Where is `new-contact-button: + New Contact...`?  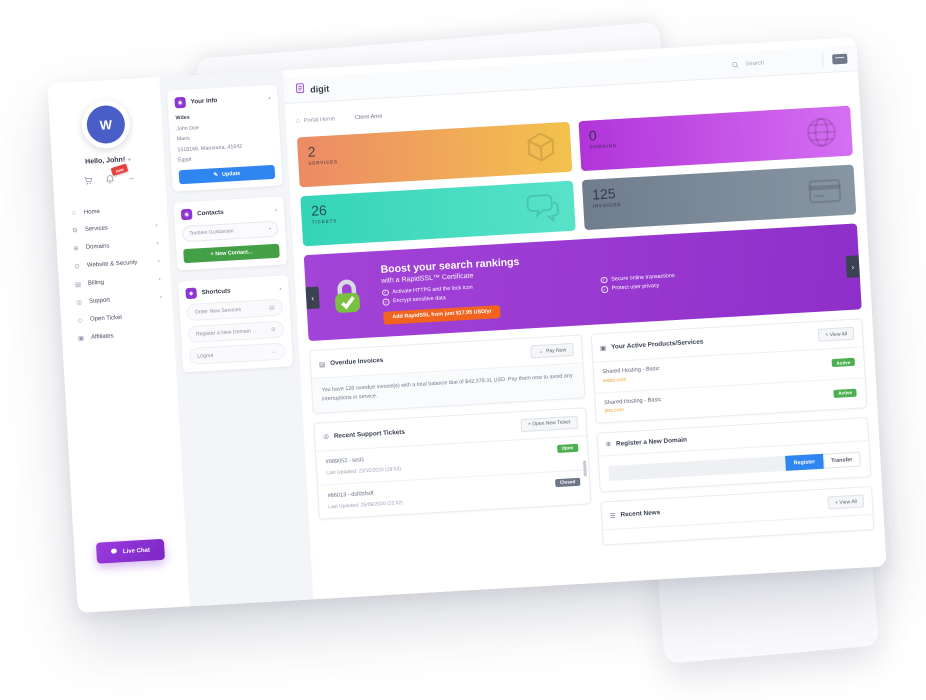
new-contact-button: + New Contact... is located at coordinates (231, 253).